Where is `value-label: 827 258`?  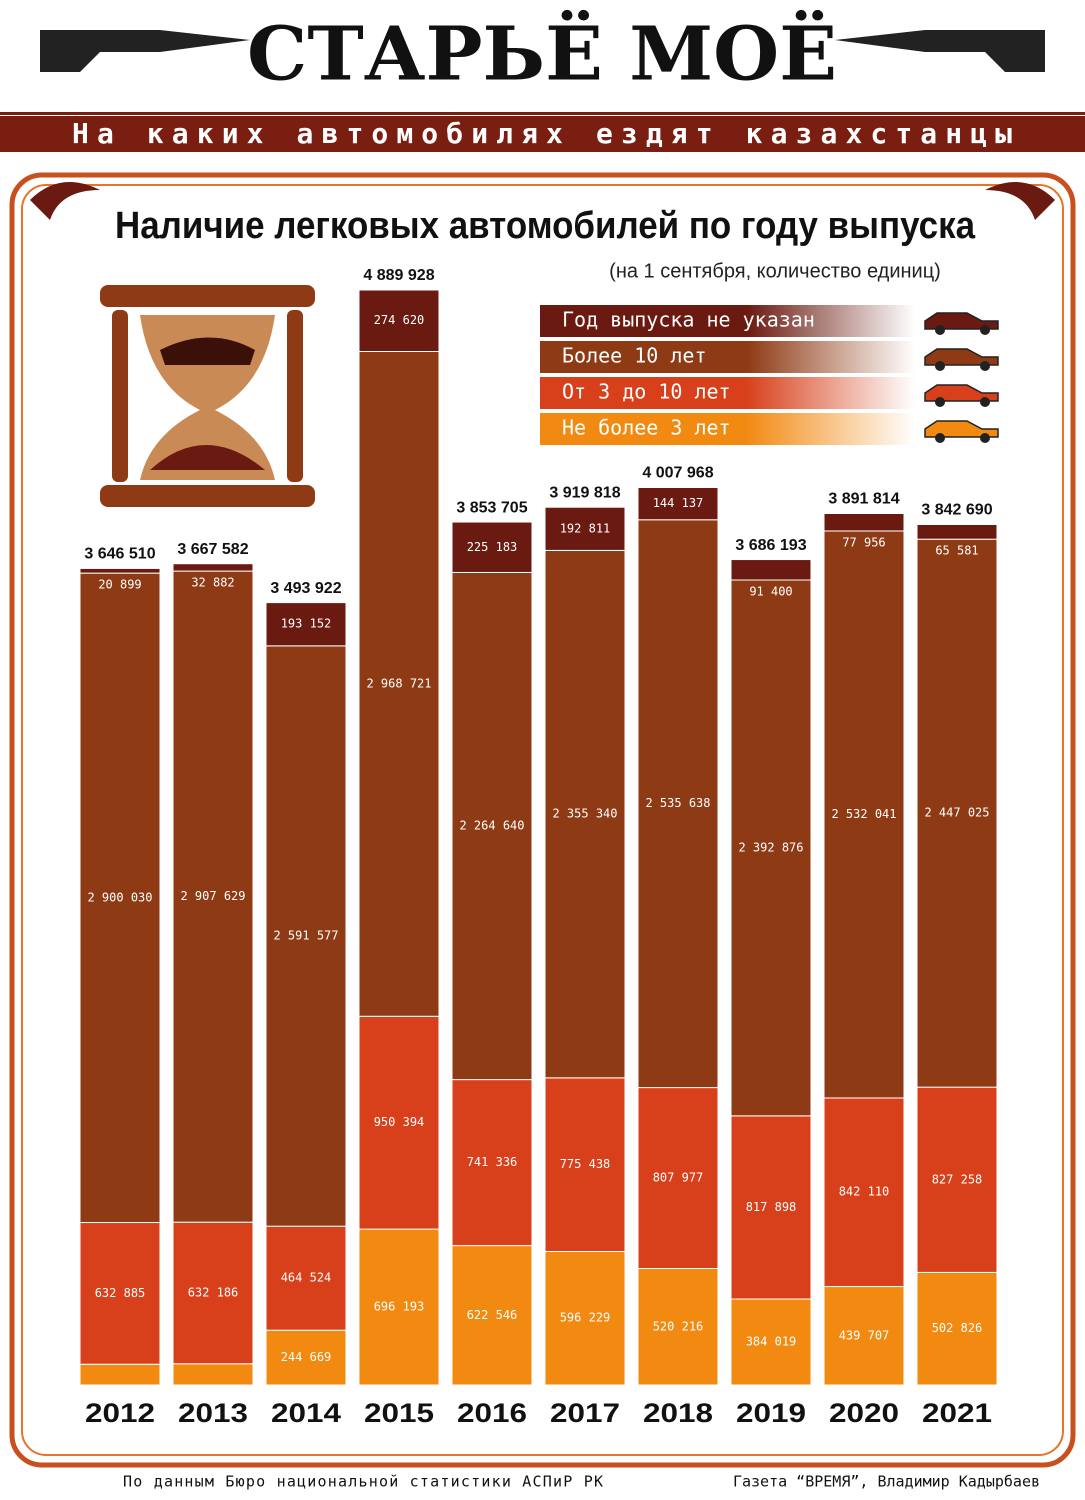 value-label: 827 258 is located at coordinates (957, 1179).